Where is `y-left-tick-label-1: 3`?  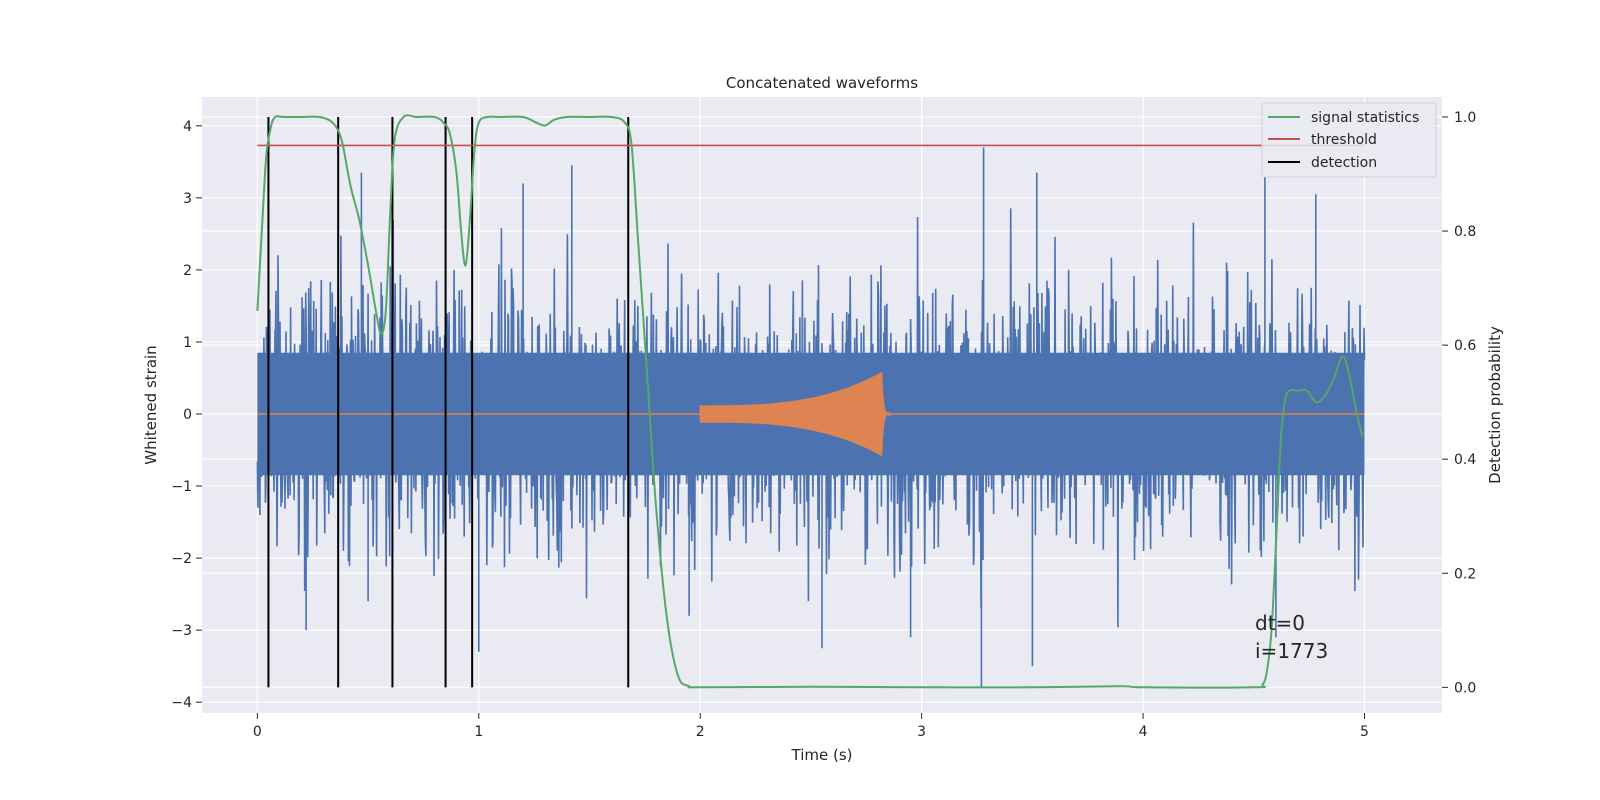 y-left-tick-label-1: 3 is located at coordinates (187, 199).